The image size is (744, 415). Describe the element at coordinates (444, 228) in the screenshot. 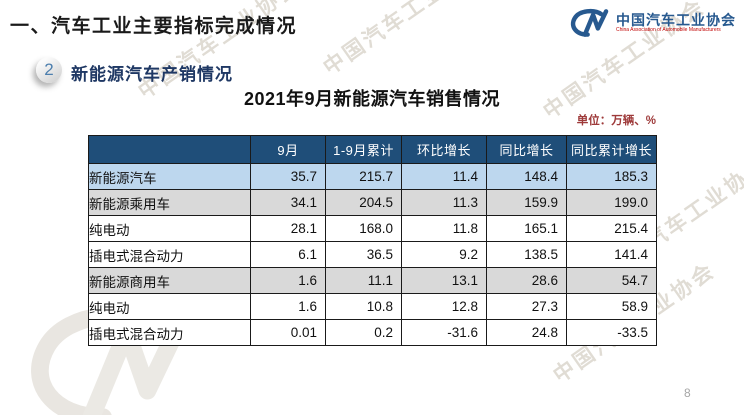

I see `cell-value: 11.8` at that location.